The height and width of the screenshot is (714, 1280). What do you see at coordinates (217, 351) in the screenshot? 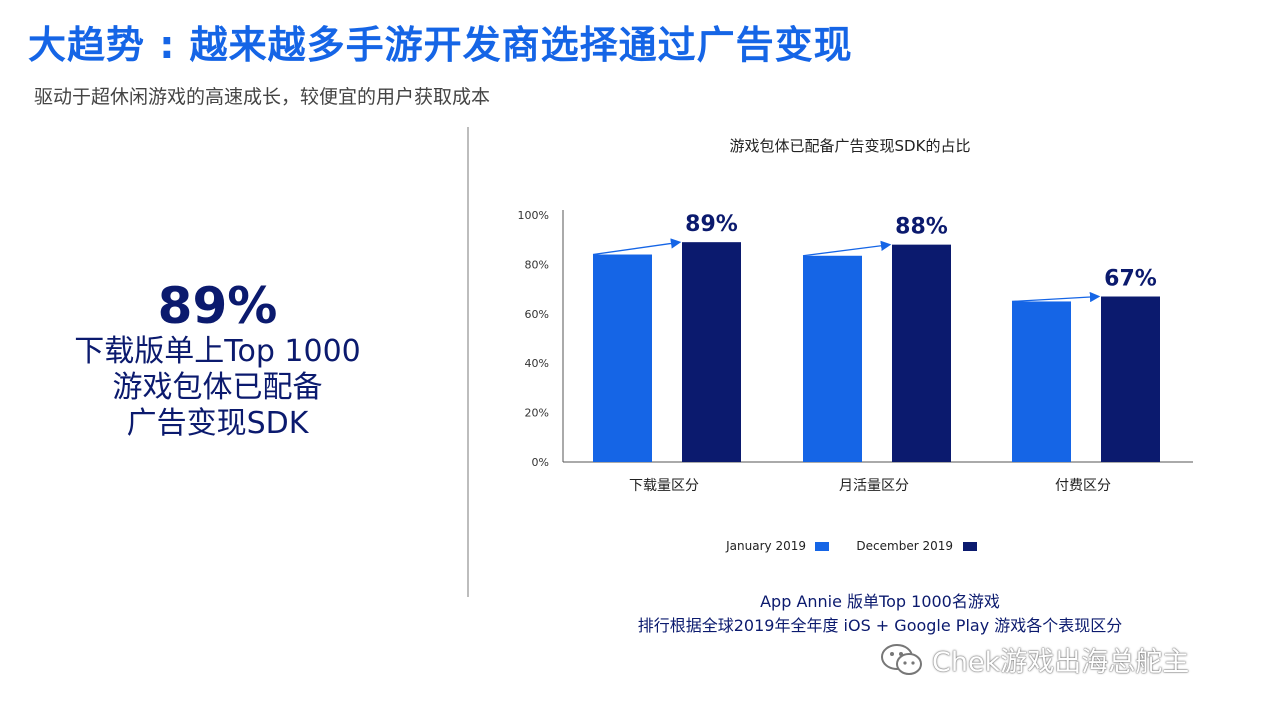
I see `kpi-line-1: 下载版单上Top 1000` at bounding box center [217, 351].